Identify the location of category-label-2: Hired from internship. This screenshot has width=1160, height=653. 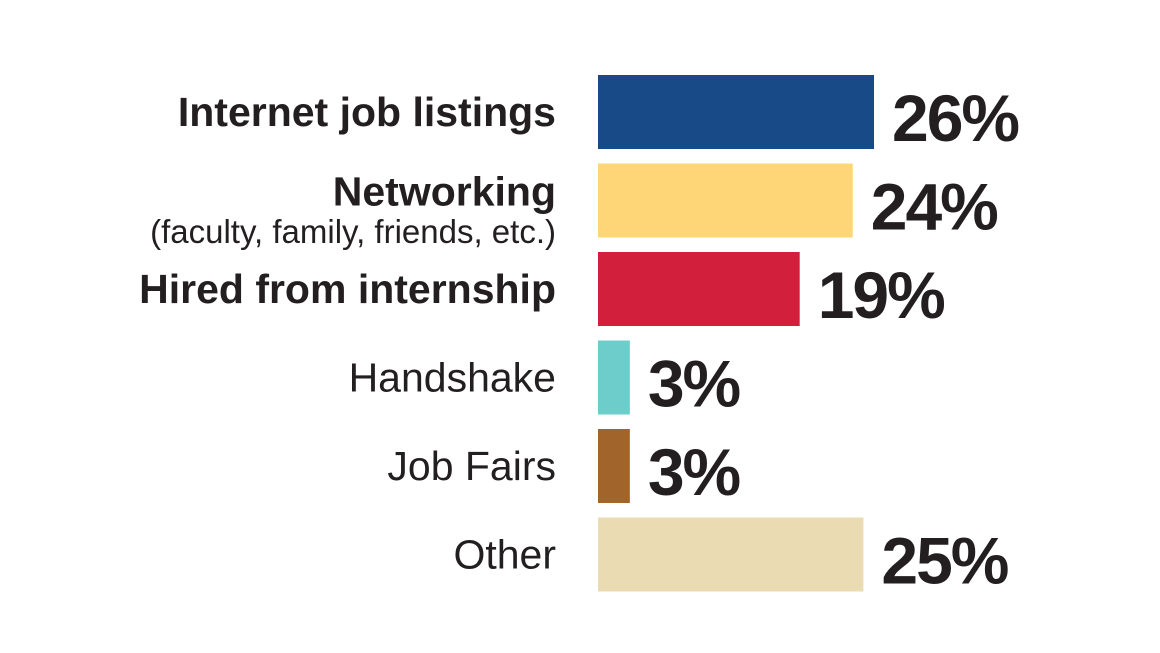
(347, 289).